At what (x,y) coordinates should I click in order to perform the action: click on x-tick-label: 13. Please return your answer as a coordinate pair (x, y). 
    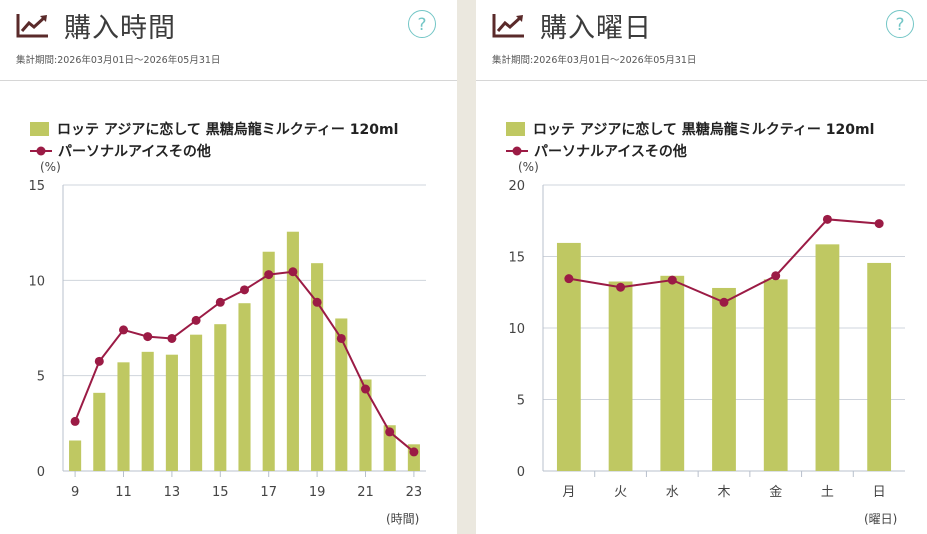
    Looking at the image, I should click on (172, 492).